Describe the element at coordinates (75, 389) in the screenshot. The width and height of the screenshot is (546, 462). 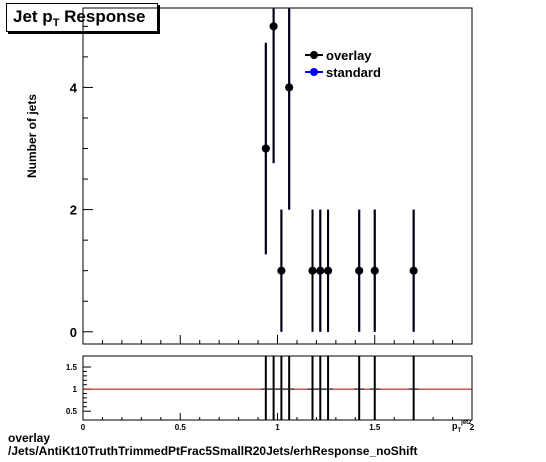
I see `ratio-y-tick-label: 1` at that location.